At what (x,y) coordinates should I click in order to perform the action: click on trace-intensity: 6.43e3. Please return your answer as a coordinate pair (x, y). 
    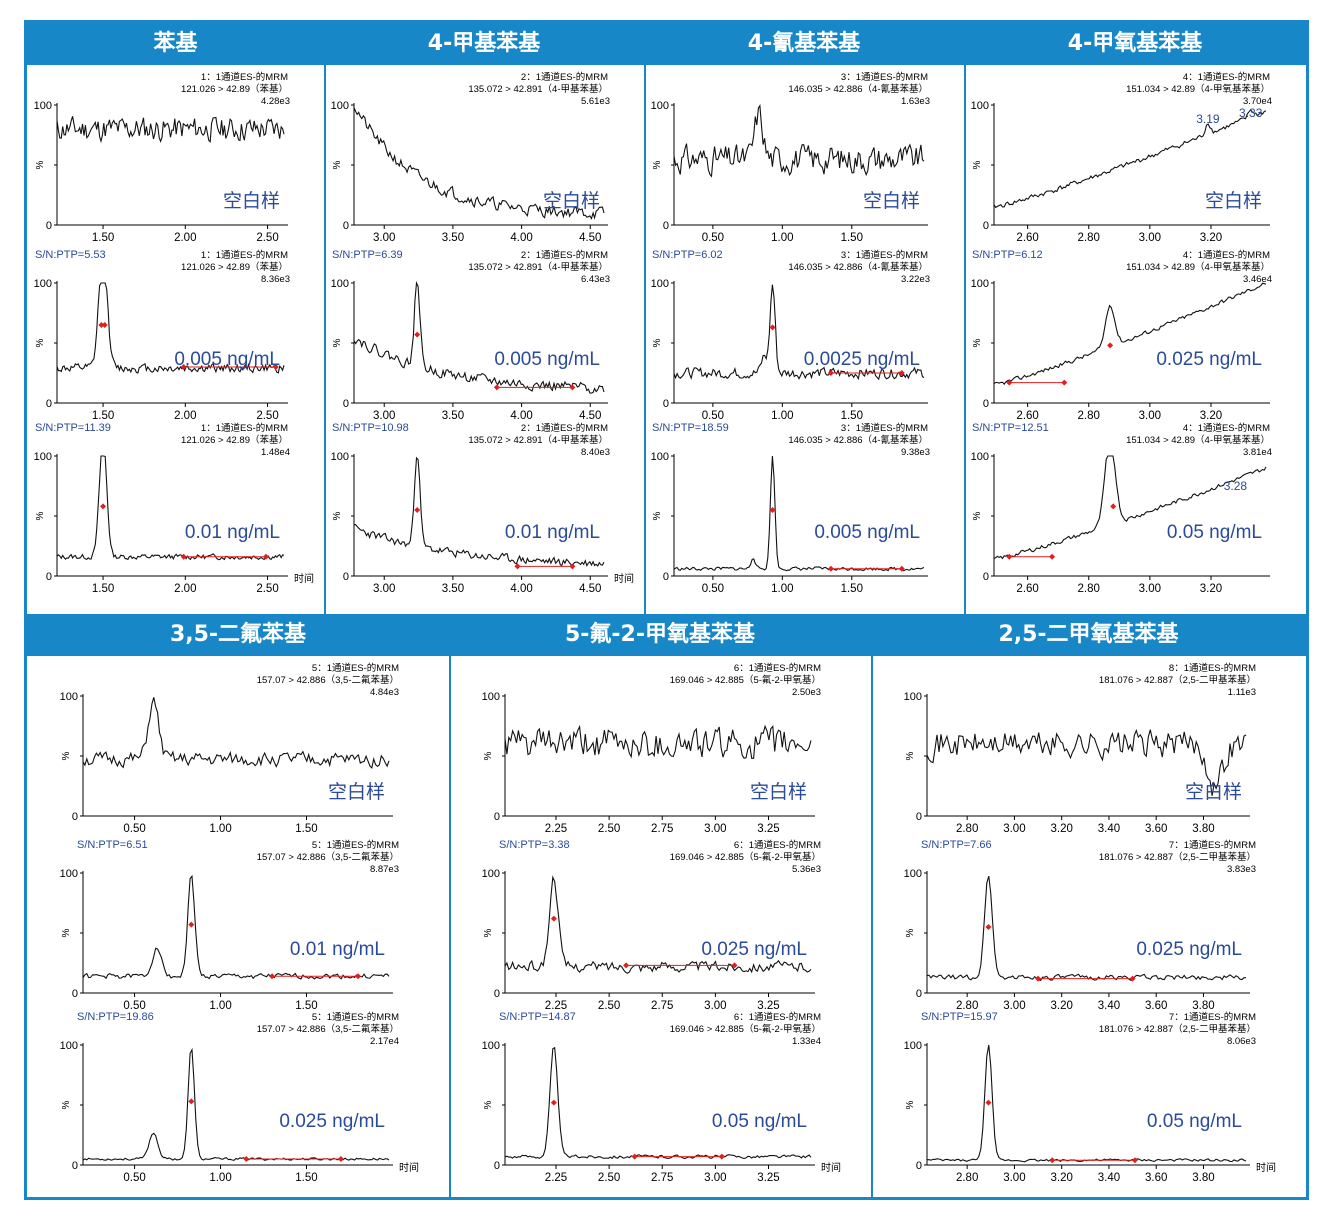
    Looking at the image, I should click on (595, 279).